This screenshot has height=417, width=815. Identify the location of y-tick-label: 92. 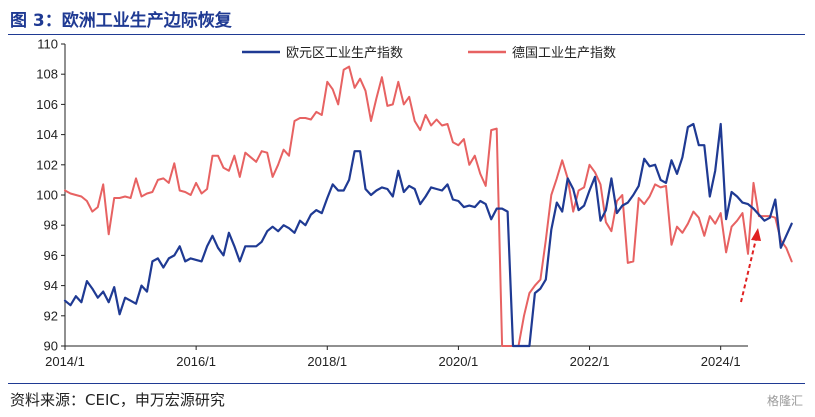
(51, 315).